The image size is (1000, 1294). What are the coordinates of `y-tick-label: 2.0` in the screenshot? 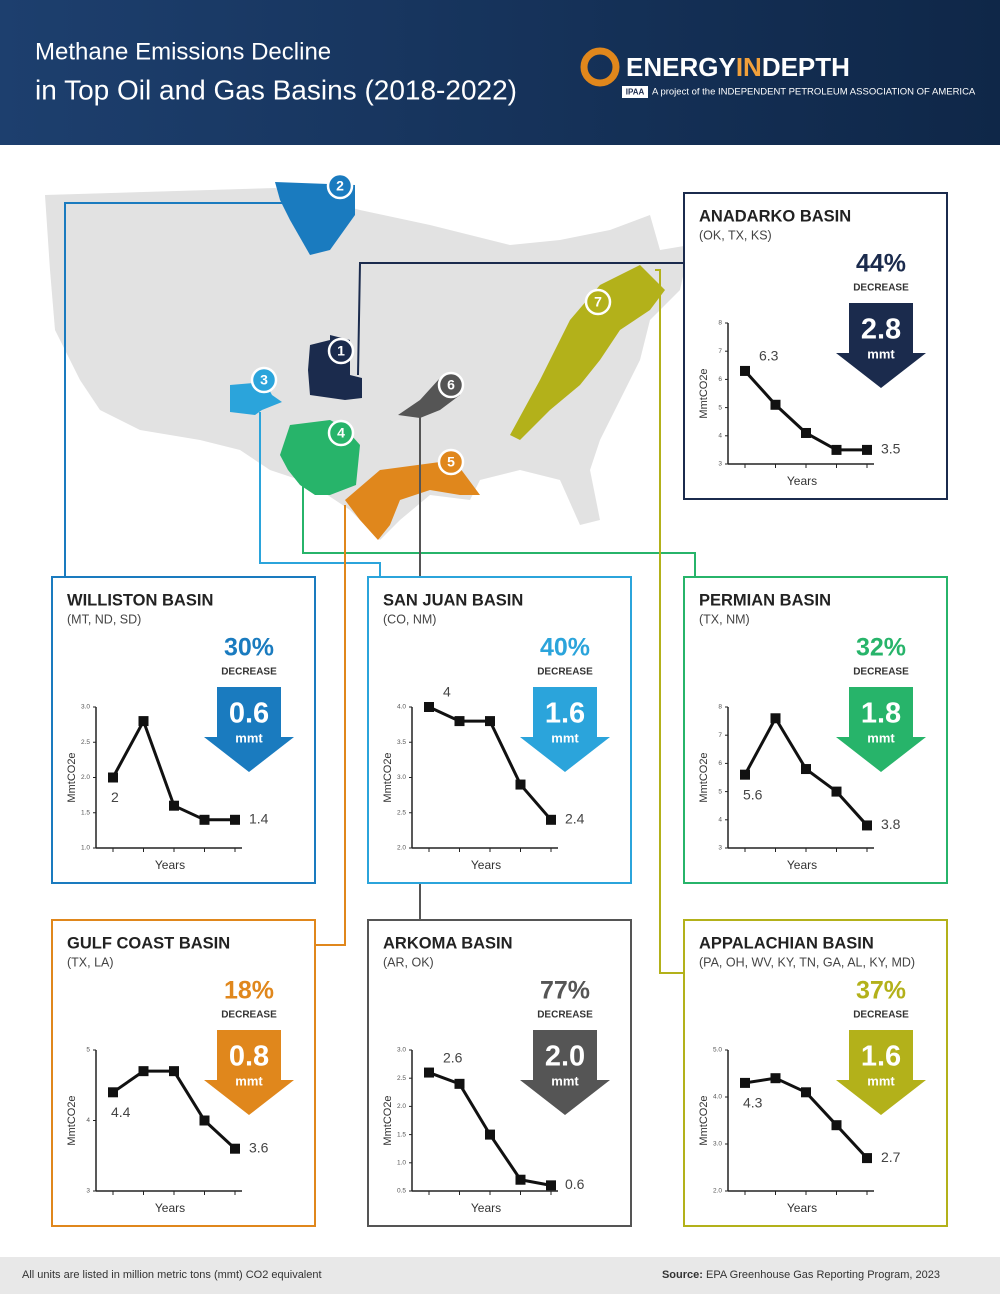 It's located at (401, 848).